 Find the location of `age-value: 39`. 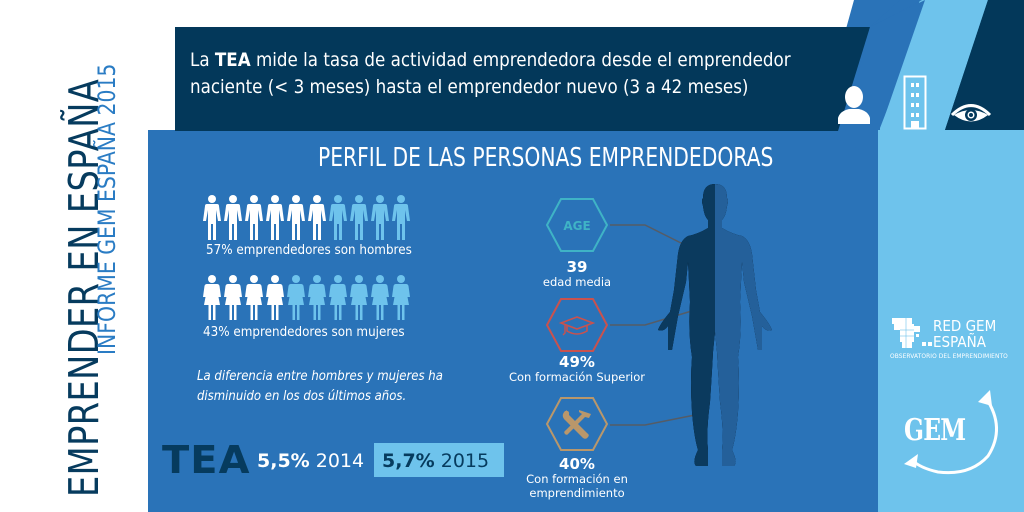

age-value: 39 is located at coordinates (577, 267).